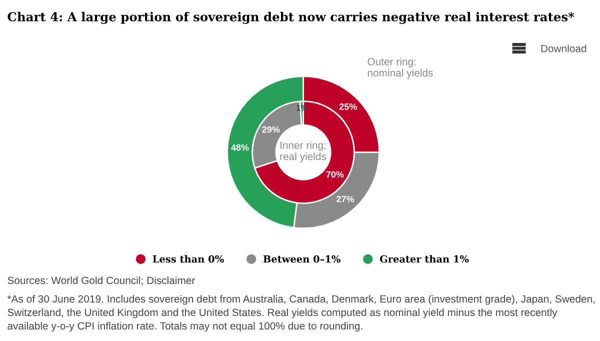 The width and height of the screenshot is (600, 341). What do you see at coordinates (345, 199) in the screenshot?
I see `data-label: 27%` at bounding box center [345, 199].